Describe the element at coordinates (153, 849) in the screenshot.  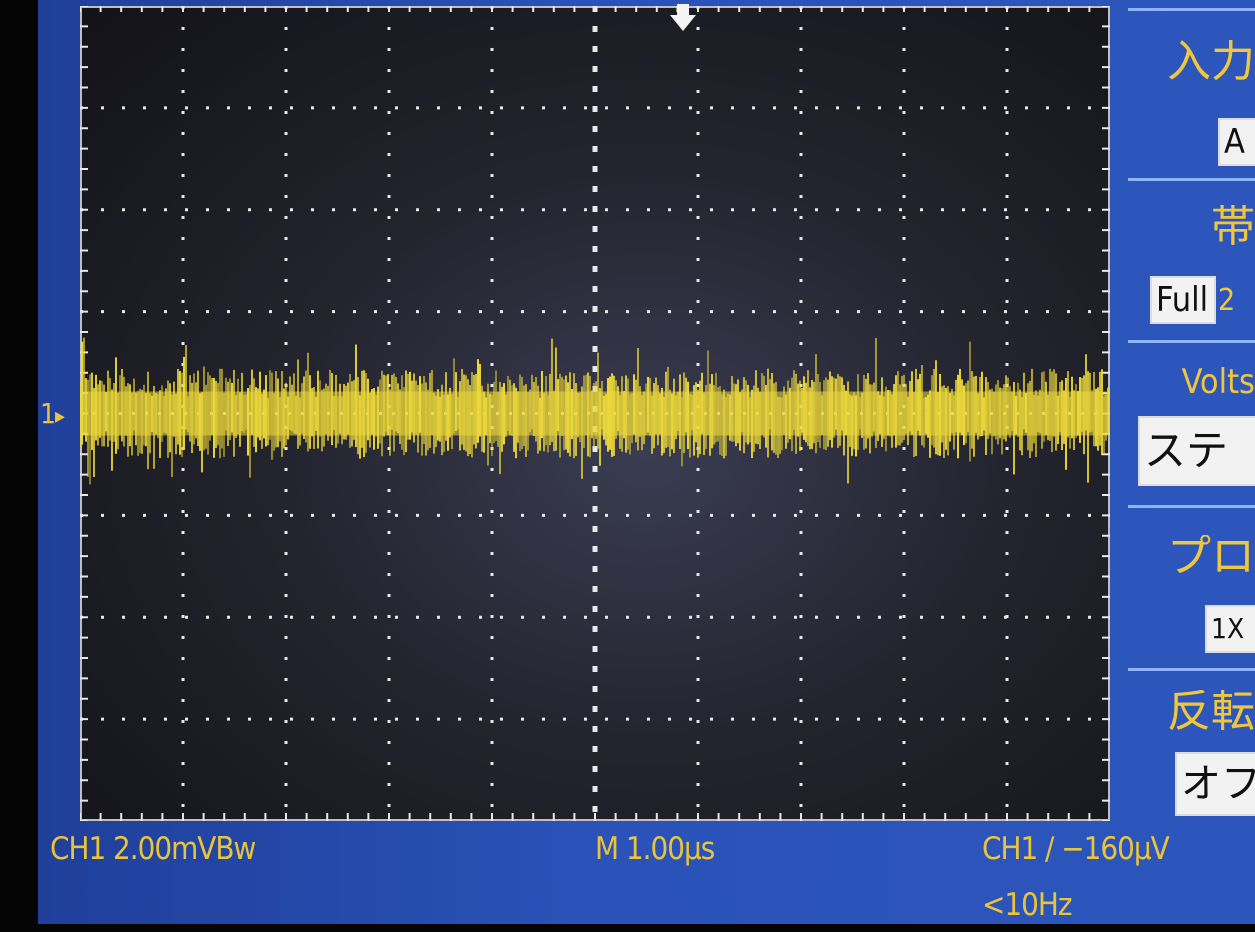
I see `ch1-scale-readout: CH1 2.00mVBw` at that location.